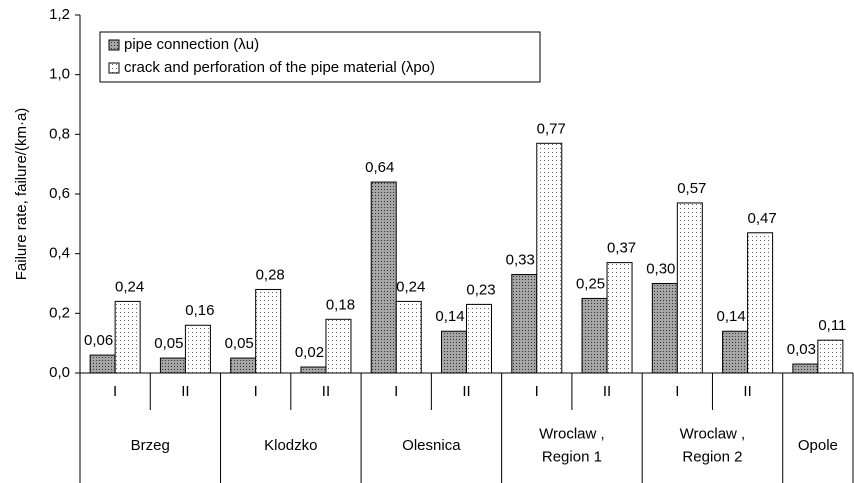 This screenshot has width=854, height=483. What do you see at coordinates (832, 325) in the screenshot?
I see `data-label: 0,11` at bounding box center [832, 325].